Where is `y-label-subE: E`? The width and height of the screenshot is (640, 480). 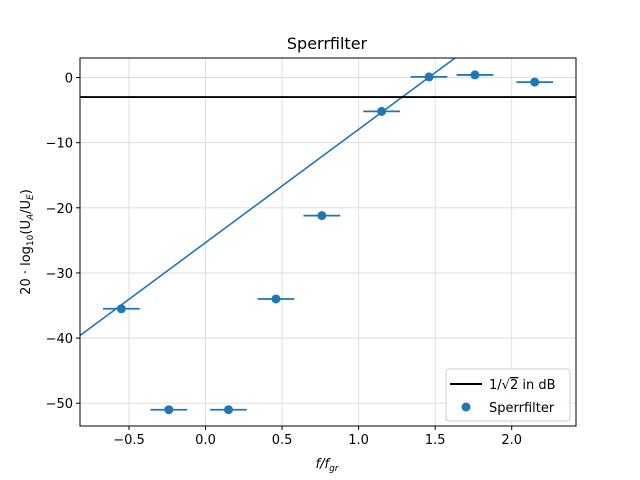 y-label-subE: E is located at coordinates (31, 197).